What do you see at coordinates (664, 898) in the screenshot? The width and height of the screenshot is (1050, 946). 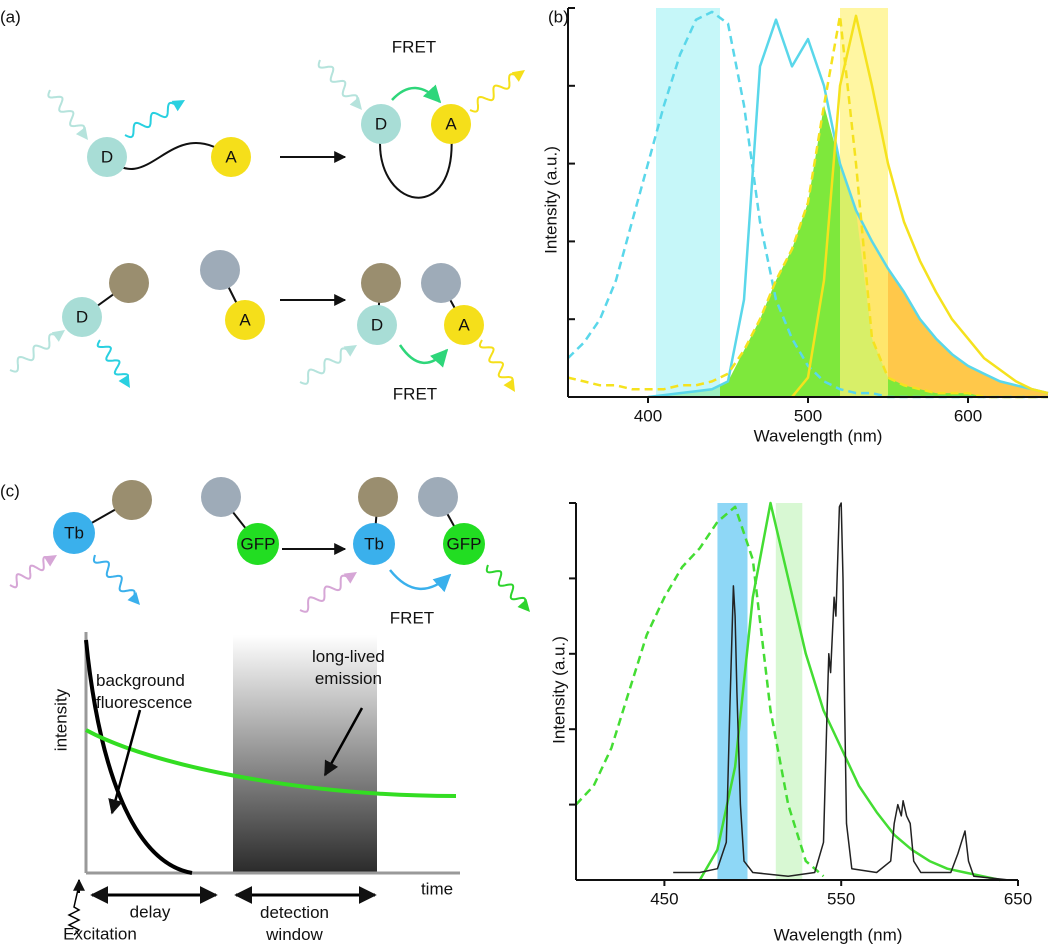 I see `x-tick-label: 450` at bounding box center [664, 898].